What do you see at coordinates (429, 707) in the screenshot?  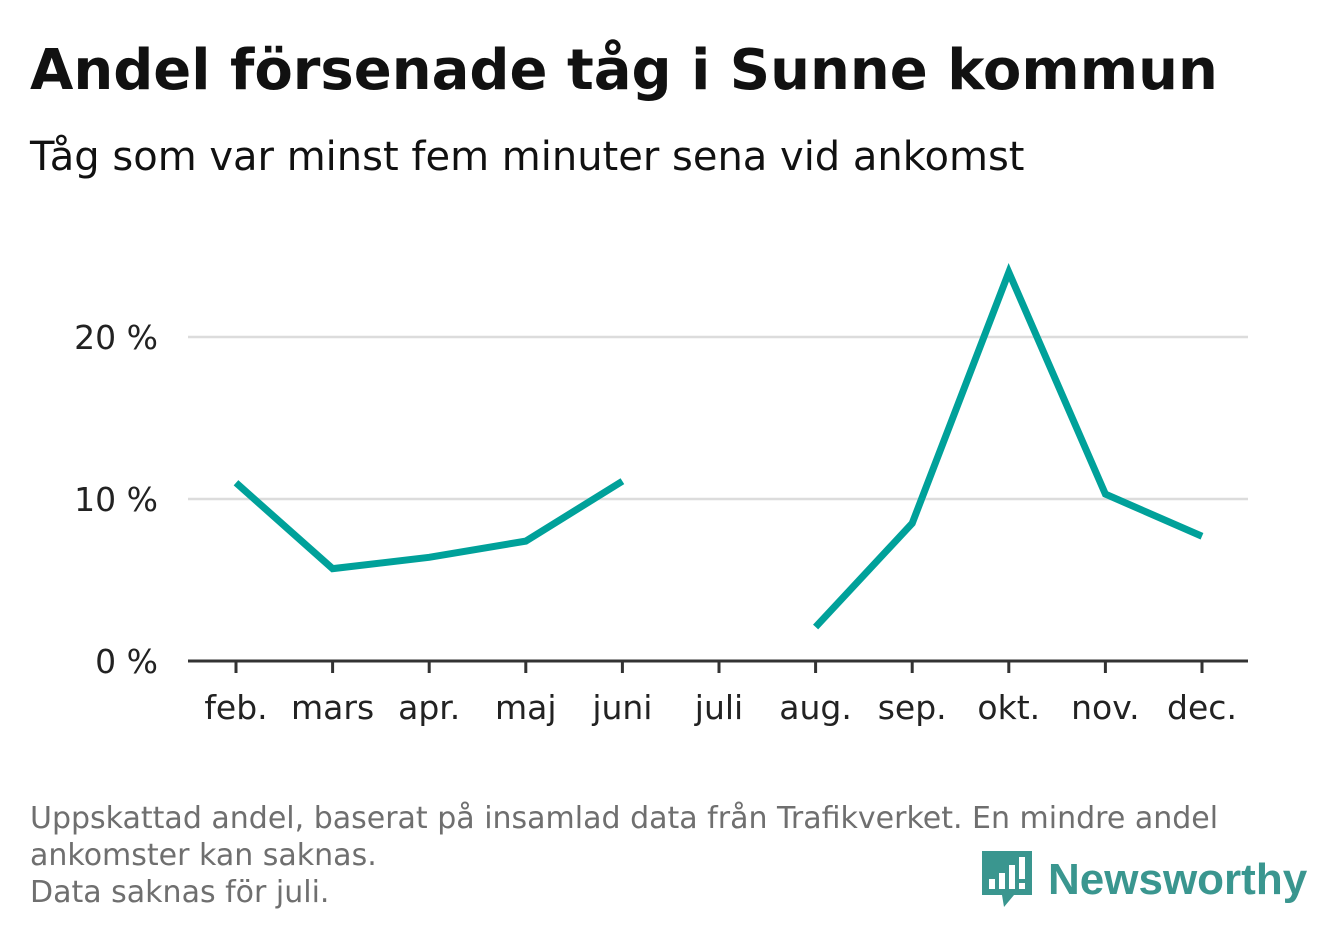 I see `x-tick-label: apr.` at bounding box center [429, 707].